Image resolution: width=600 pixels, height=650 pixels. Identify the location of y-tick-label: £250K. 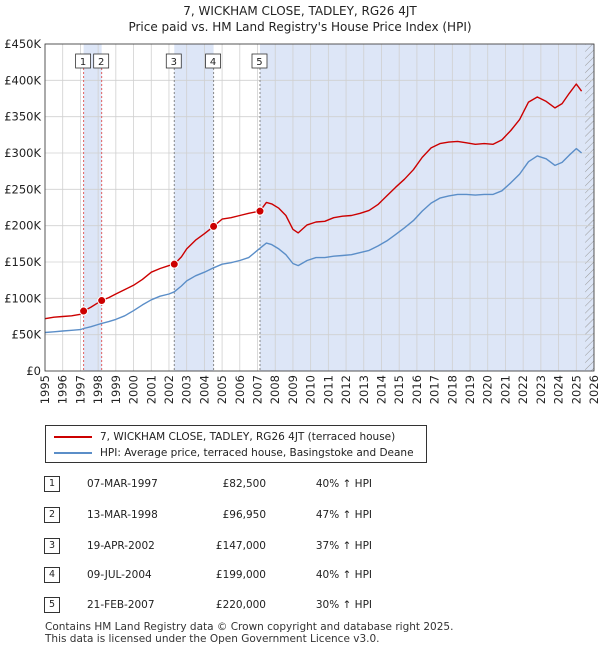
(22, 189).